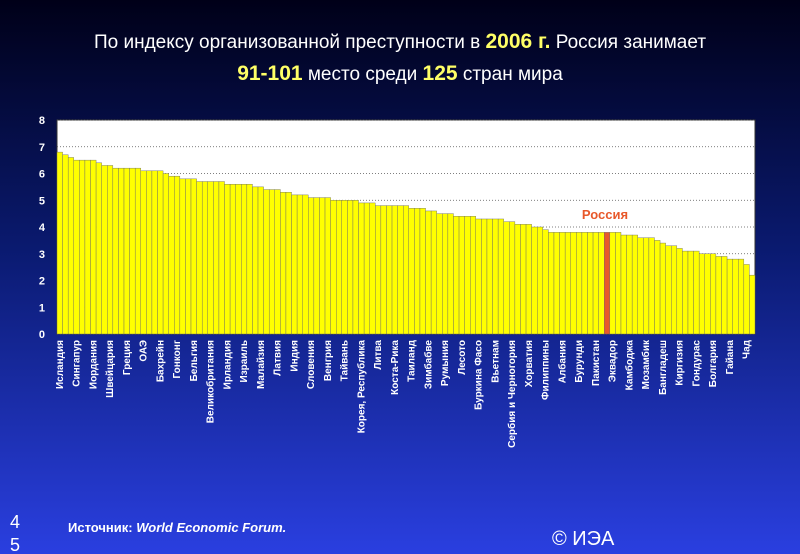 The height and width of the screenshot is (554, 800). Describe the element at coordinates (227, 364) in the screenshot. I see `x-tick-label: Ирландия` at that location.